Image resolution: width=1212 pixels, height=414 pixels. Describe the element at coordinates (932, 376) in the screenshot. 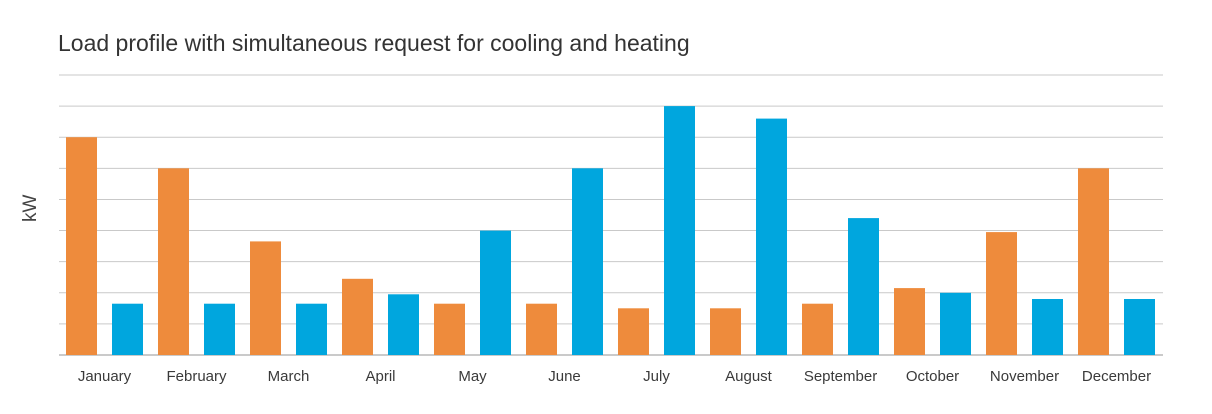

I see `x-tick-label: October` at that location.